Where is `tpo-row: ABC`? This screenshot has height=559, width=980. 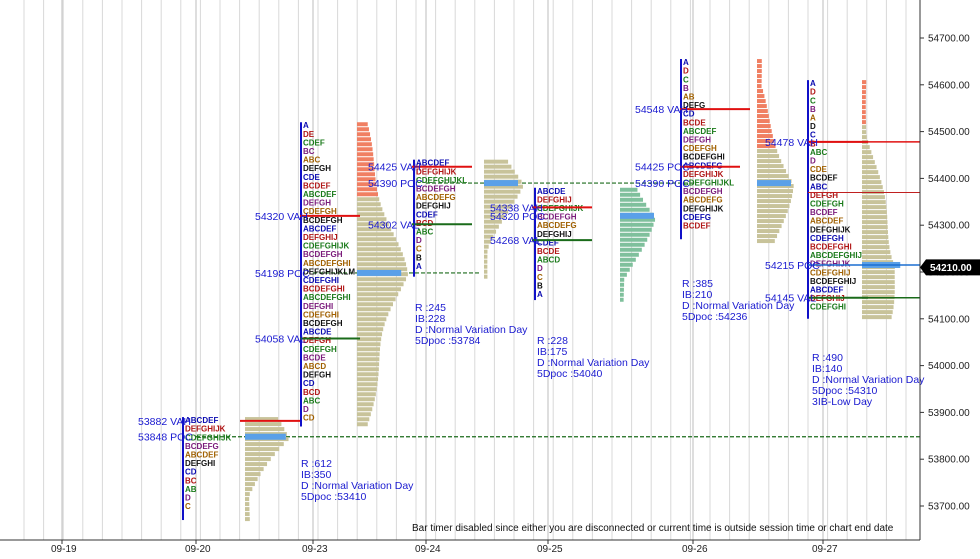 tpo-row: ABC is located at coordinates (312, 400).